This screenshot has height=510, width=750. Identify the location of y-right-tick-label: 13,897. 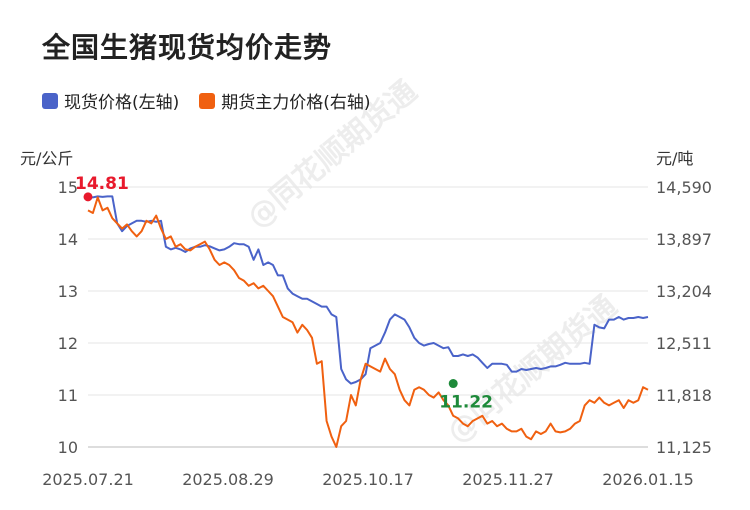
(684, 239).